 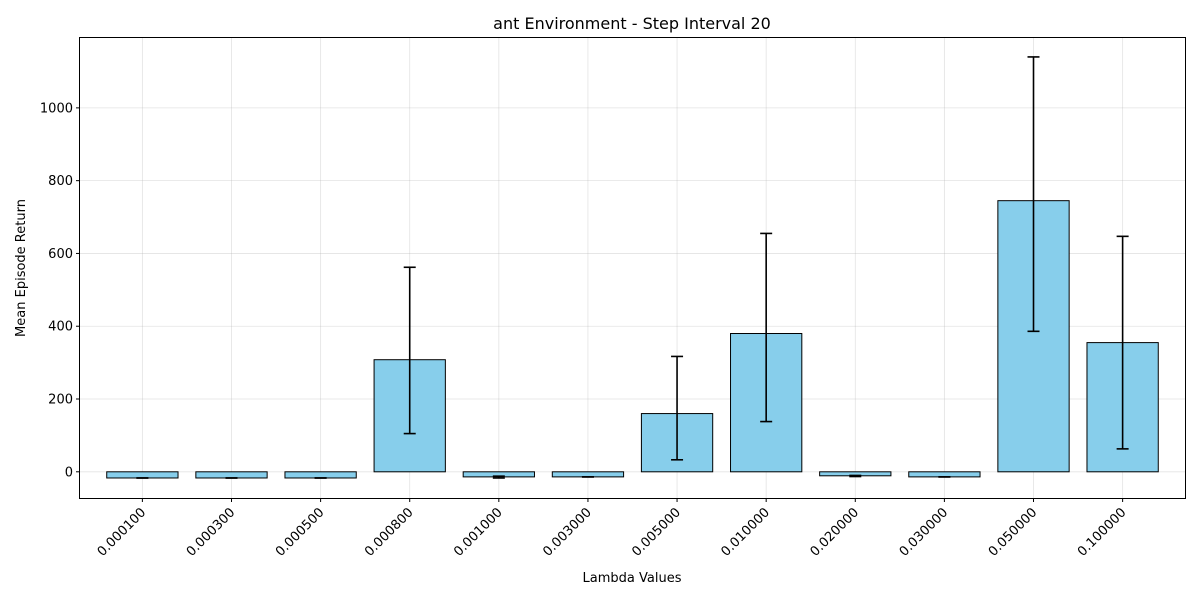 I want to click on x-tick-label: 0.100000, so click(x=1102, y=532).